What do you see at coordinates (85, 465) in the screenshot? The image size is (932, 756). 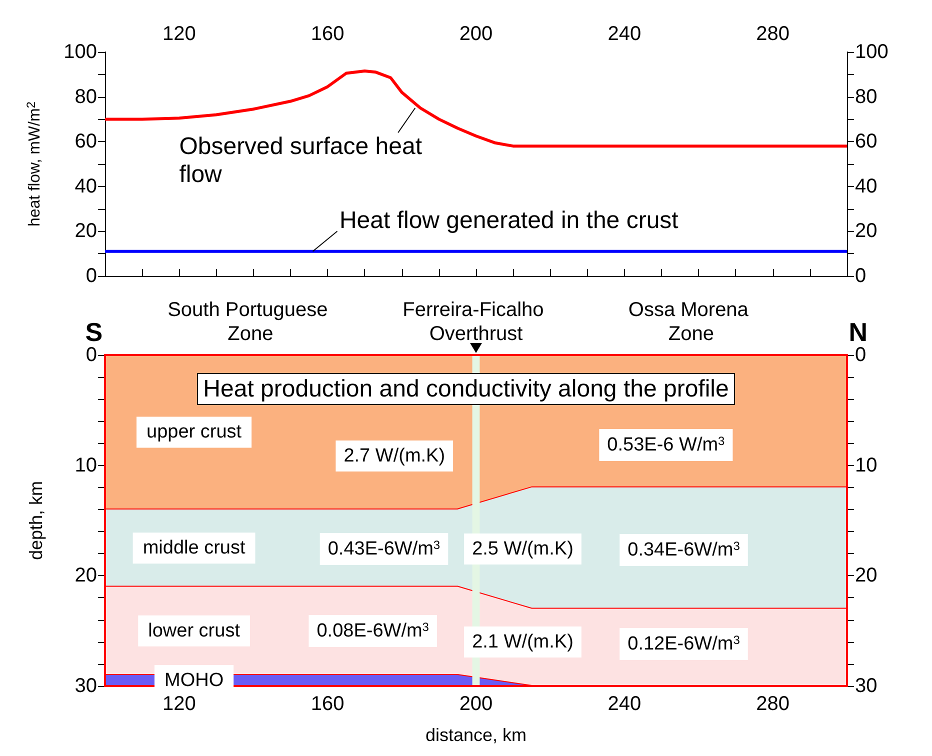 I see `y-tick-label: 10` at bounding box center [85, 465].